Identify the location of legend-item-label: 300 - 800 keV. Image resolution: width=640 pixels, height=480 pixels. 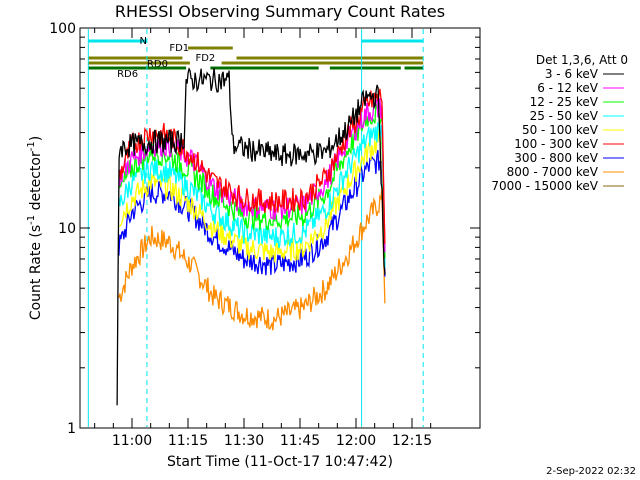
(556, 158).